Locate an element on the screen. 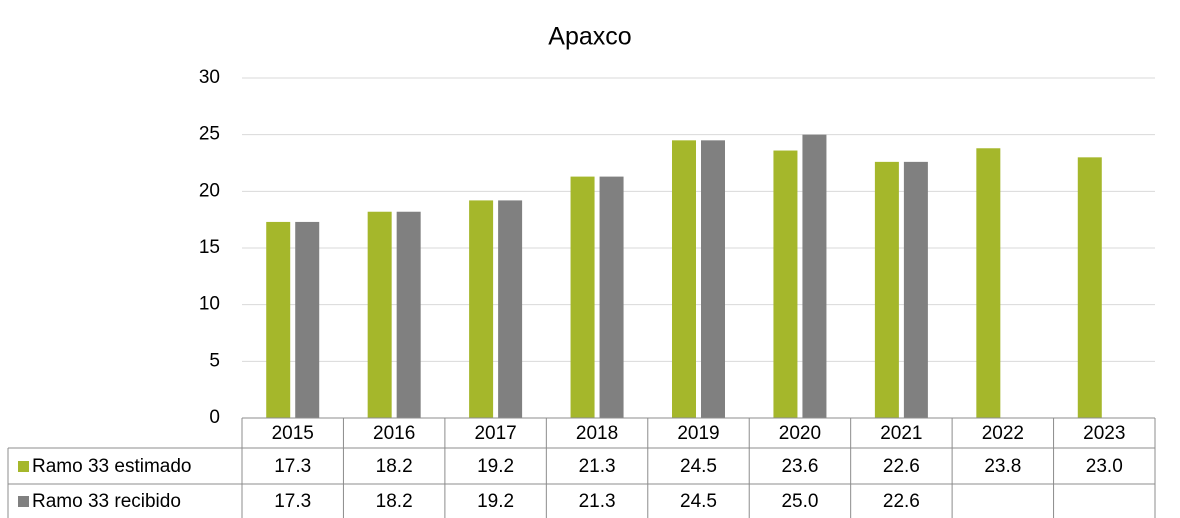 The image size is (1180, 518). y-tick-label: 25 is located at coordinates (209, 134).